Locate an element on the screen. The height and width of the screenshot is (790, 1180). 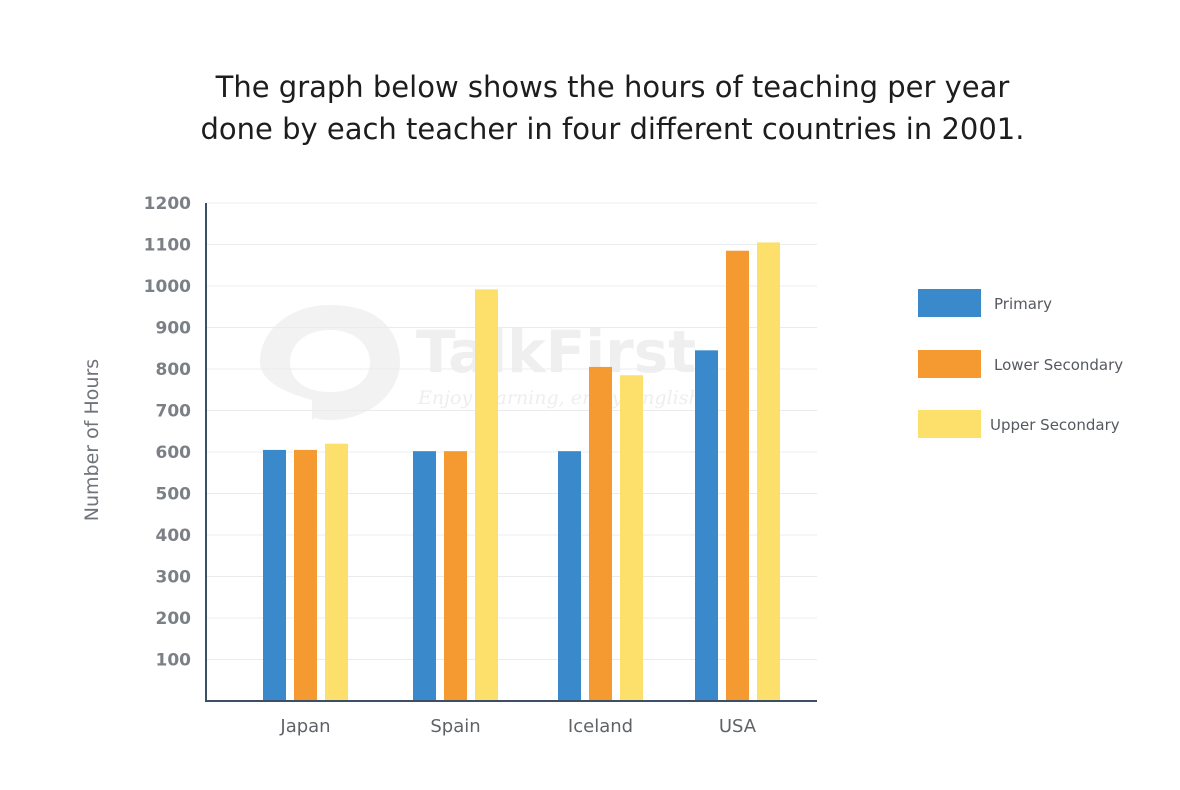
legend-swatch-lower-secondary is located at coordinates (949, 364).